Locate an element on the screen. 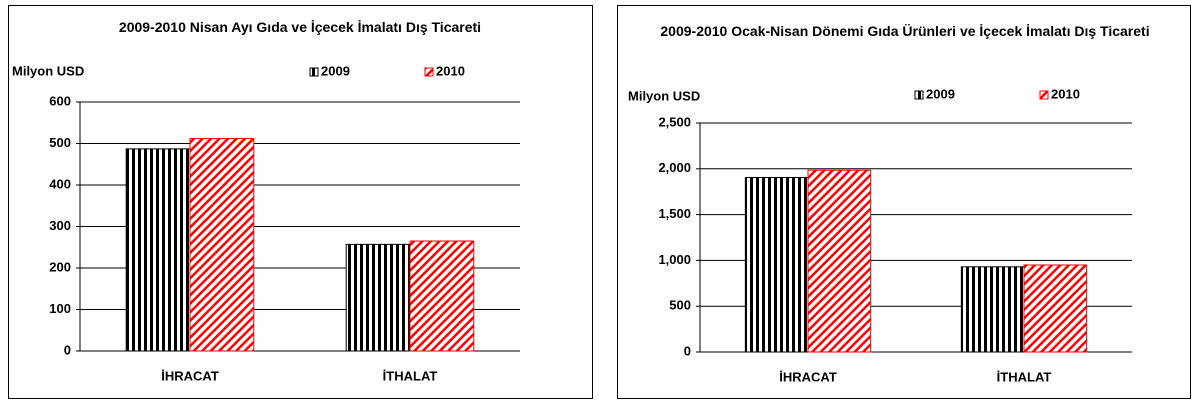  y-tick-label: 2,000 is located at coordinates (674, 167).